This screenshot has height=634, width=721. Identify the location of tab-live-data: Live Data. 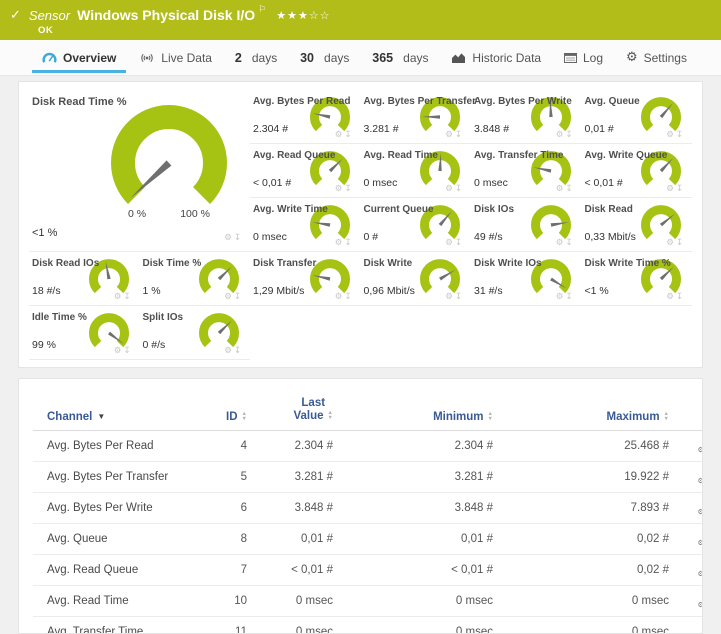
(175, 57).